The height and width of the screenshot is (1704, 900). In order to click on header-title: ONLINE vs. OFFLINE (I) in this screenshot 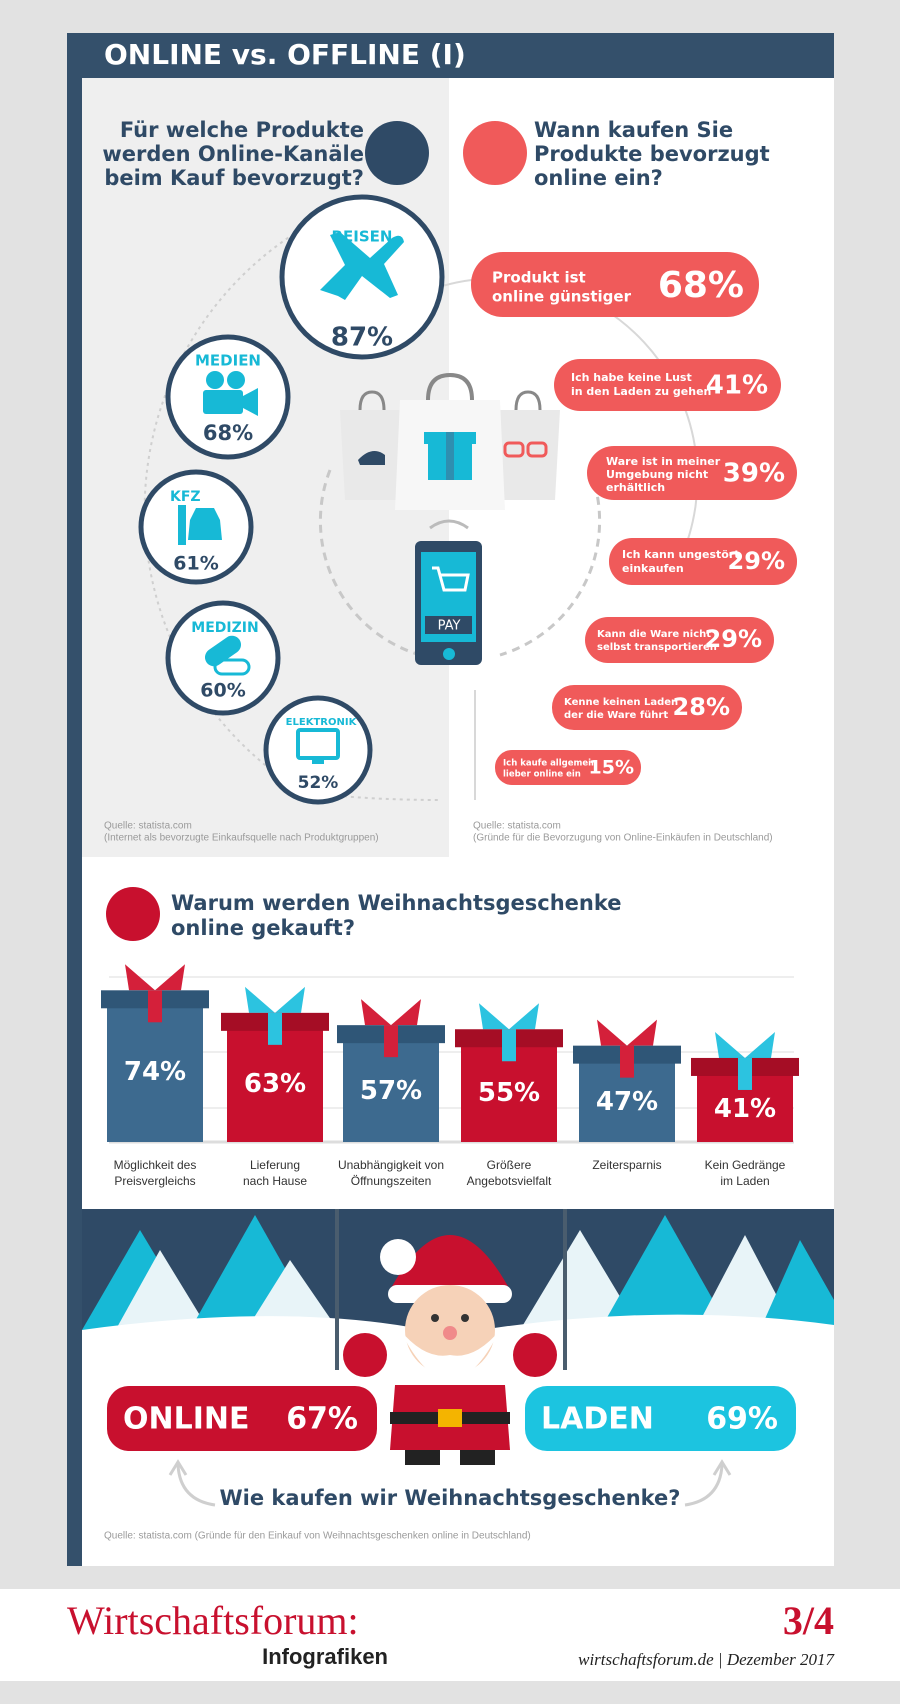, I will do `click(285, 54)`.